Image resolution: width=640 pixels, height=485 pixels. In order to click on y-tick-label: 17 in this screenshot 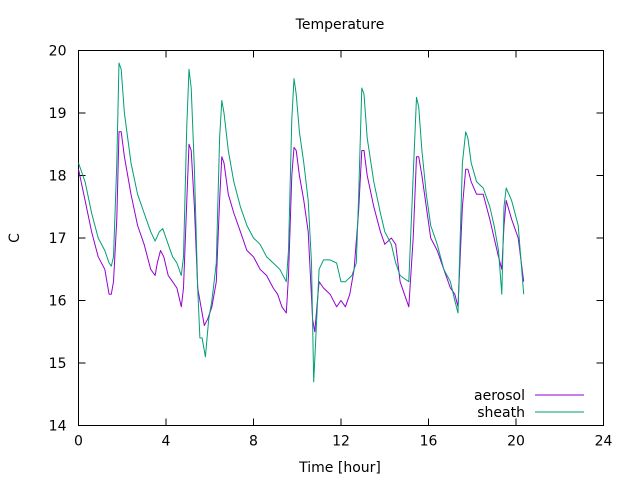, I will do `click(58, 239)`.